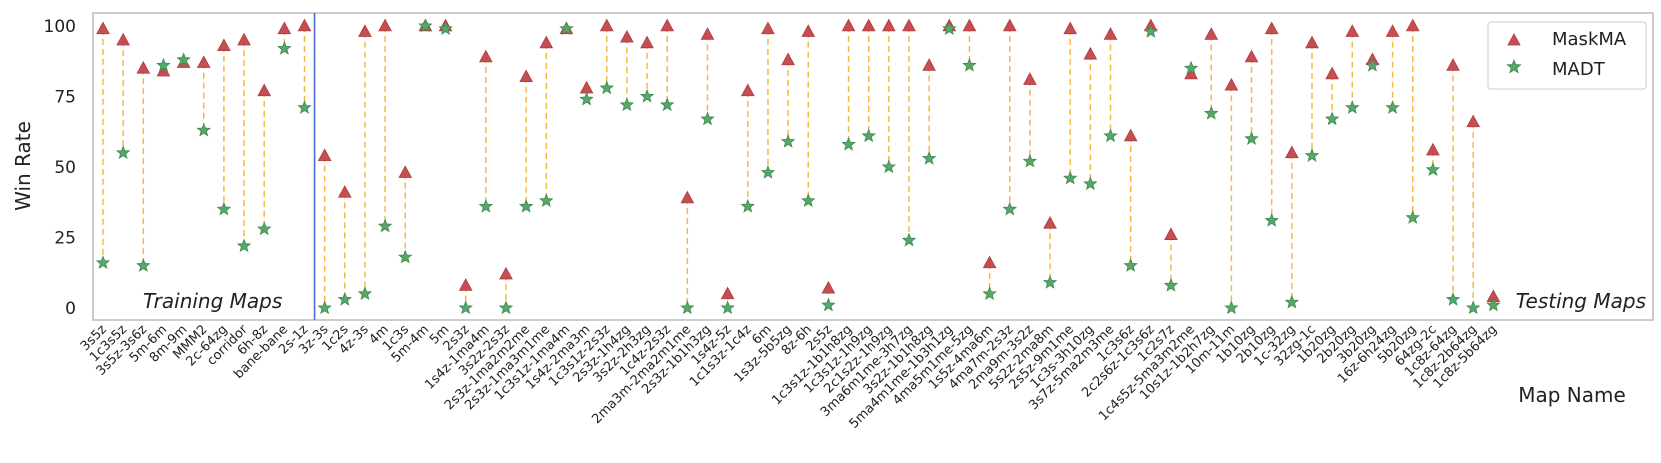 The image size is (1661, 463). I want to click on y-tick-label: 0, so click(70, 309).